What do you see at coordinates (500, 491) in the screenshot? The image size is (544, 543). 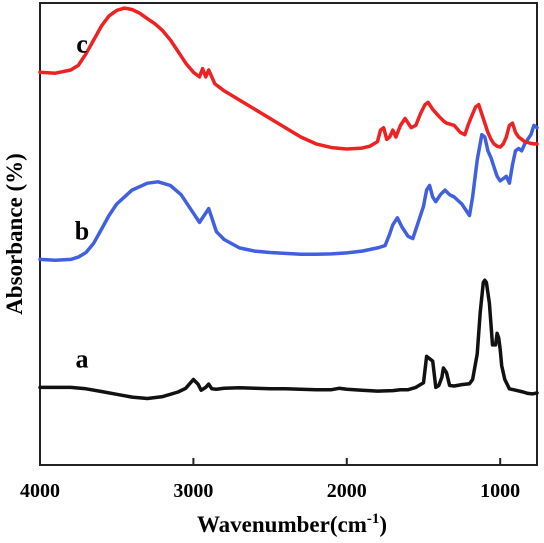 I see `x-tick-label: 1000` at bounding box center [500, 491].